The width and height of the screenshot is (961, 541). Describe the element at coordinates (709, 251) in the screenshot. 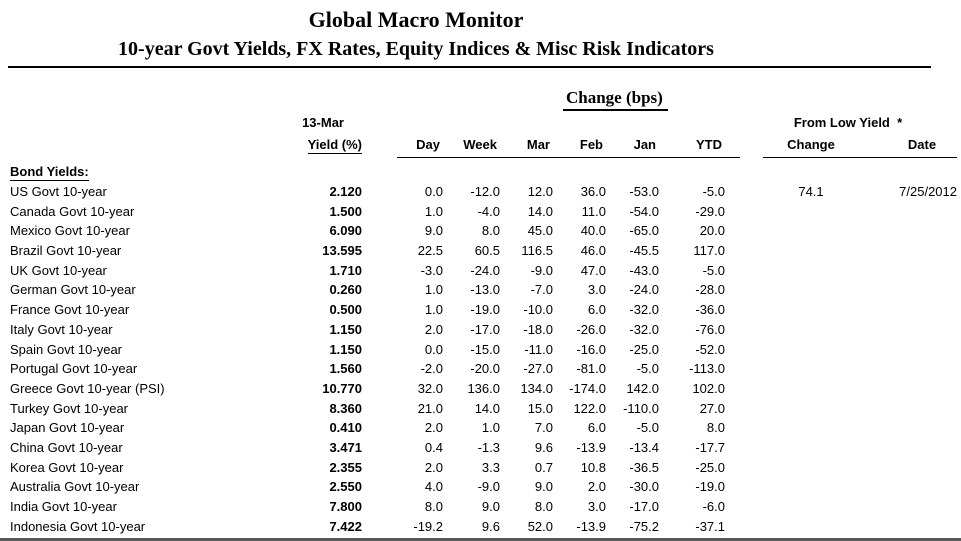

I see `change-ytd-value: 117.0` at that location.